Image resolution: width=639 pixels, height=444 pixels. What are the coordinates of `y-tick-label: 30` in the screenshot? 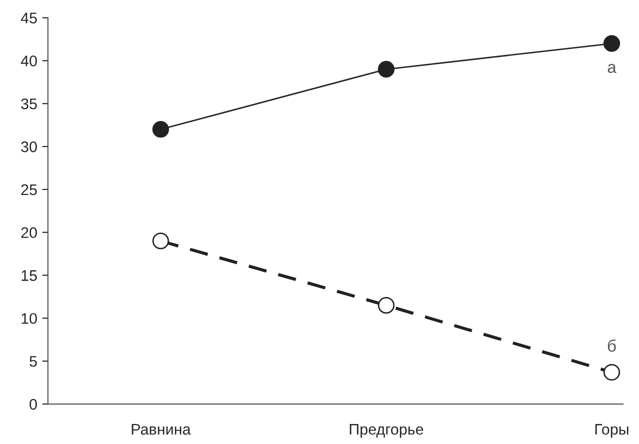 It's located at (29, 146).